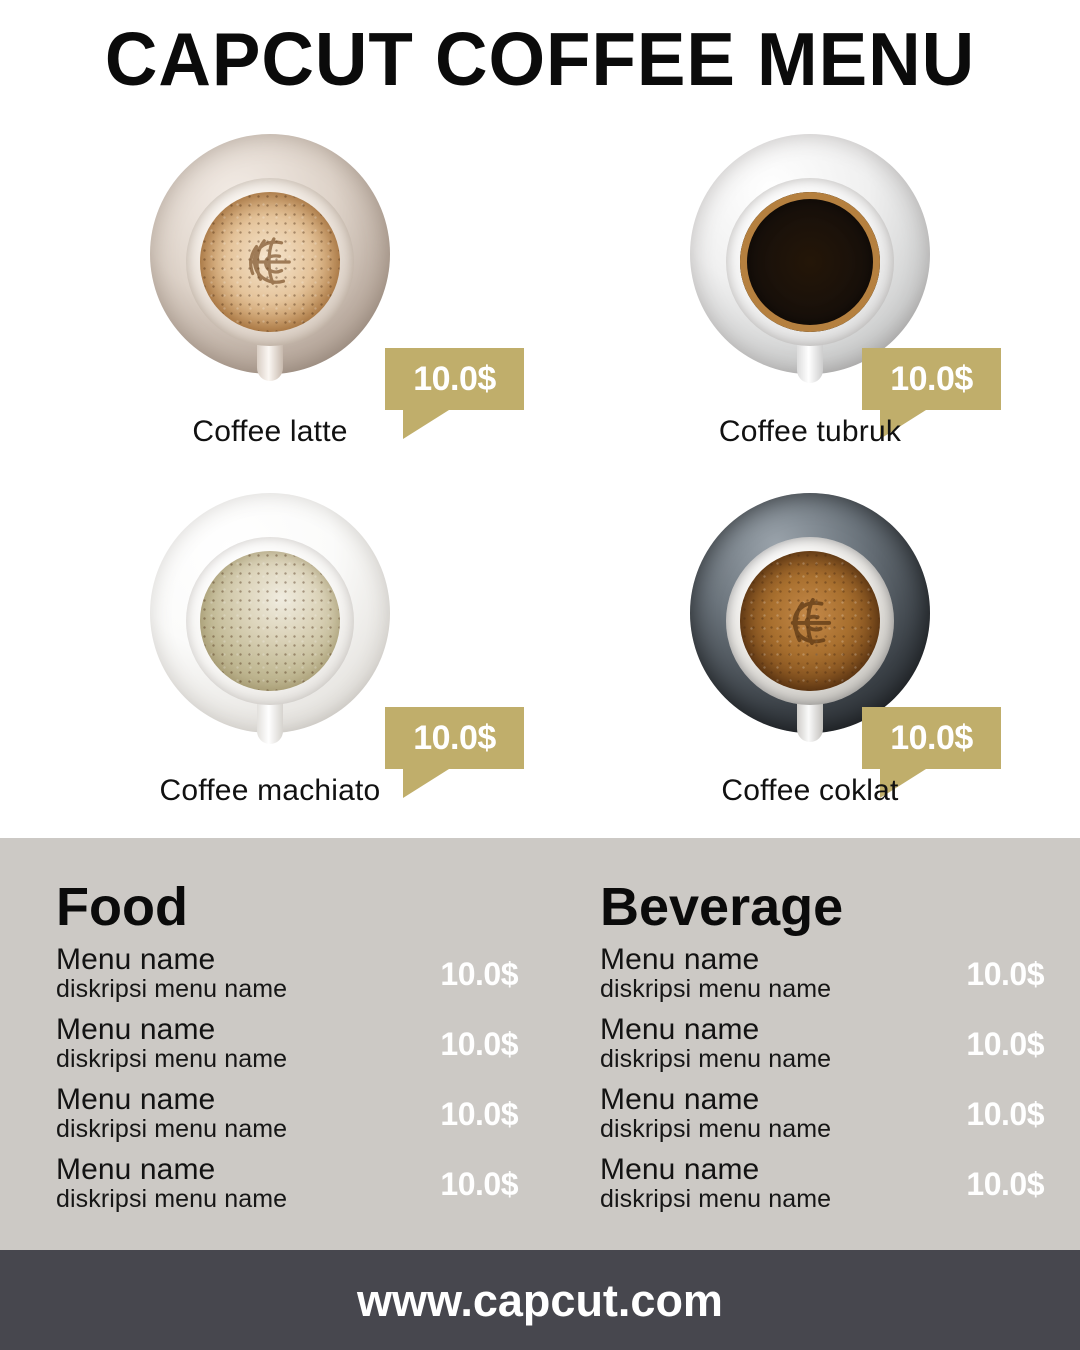 The image size is (1080, 1350). I want to click on cocoa-art-icon, so click(811, 621).